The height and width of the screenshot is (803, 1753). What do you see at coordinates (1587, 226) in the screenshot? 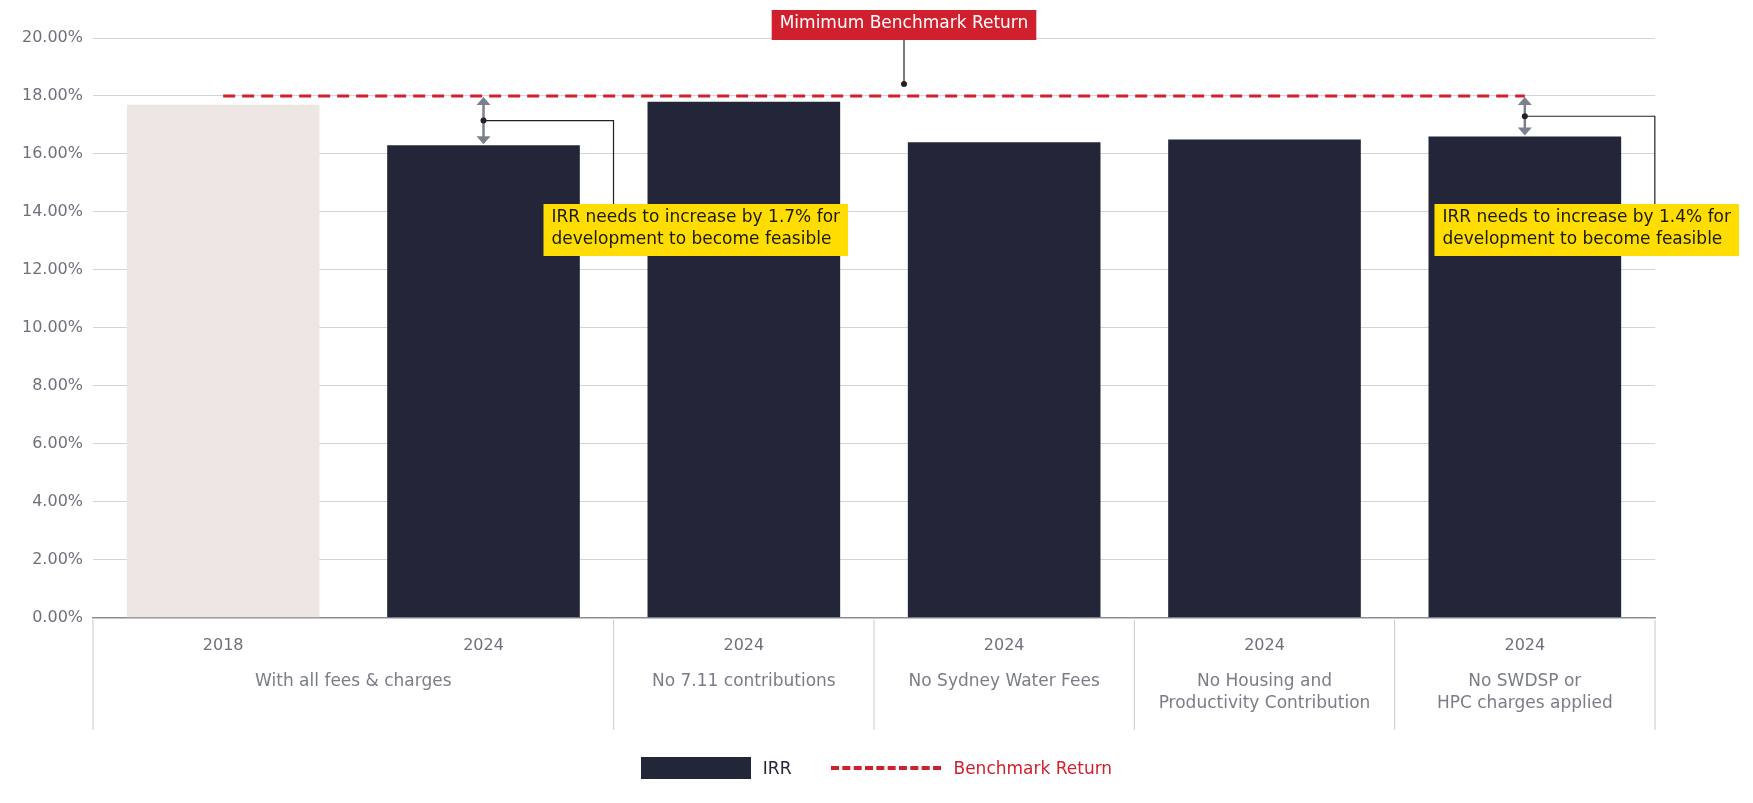
I see `annotation: IRR needs to increase by 1.4% for development to become feasible` at bounding box center [1587, 226].